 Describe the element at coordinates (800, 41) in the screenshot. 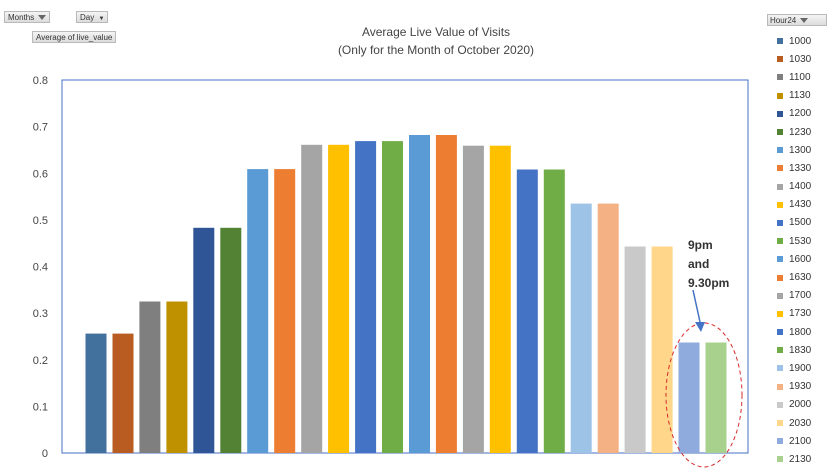

I see `legend-label: 1000` at that location.